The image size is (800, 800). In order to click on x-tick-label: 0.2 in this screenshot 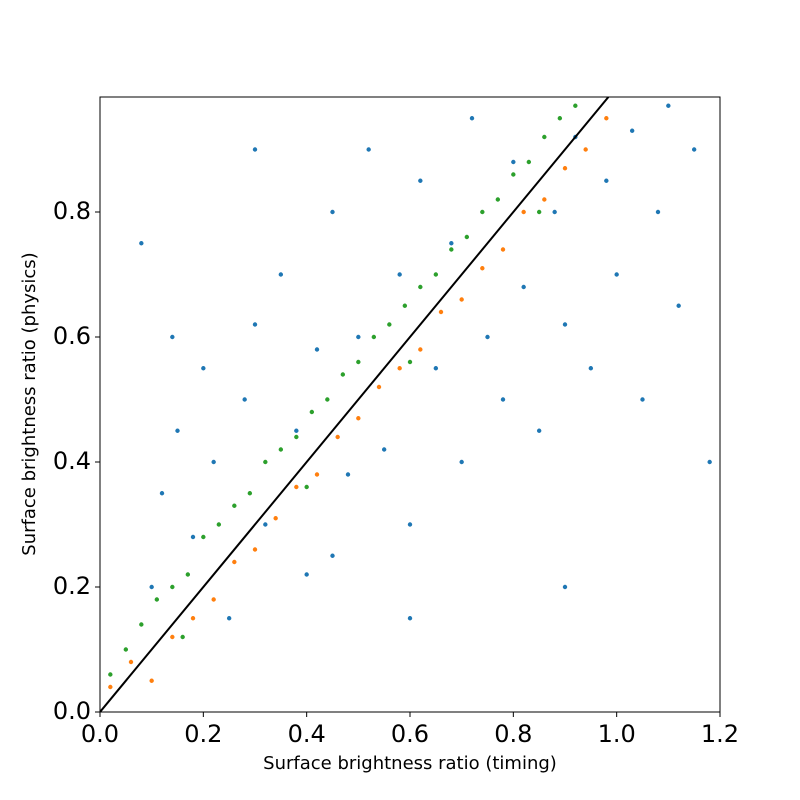, I will do `click(203, 734)`.